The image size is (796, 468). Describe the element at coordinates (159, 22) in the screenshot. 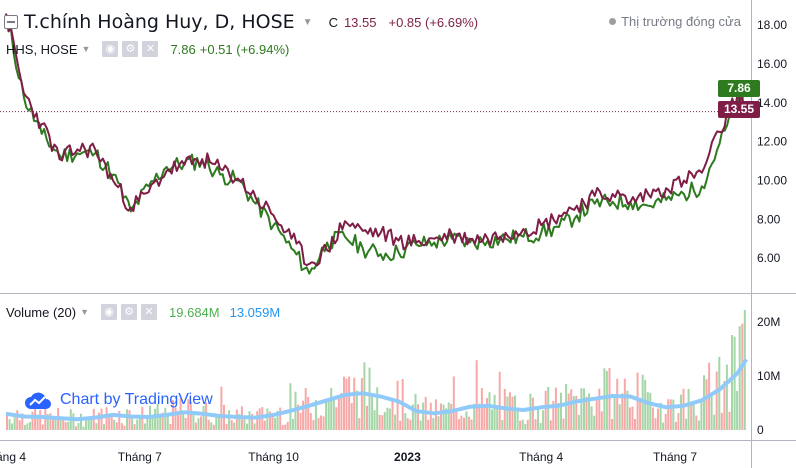

I see `symbol-title: T.chính Hoàng Huy, D, HOSE` at that location.